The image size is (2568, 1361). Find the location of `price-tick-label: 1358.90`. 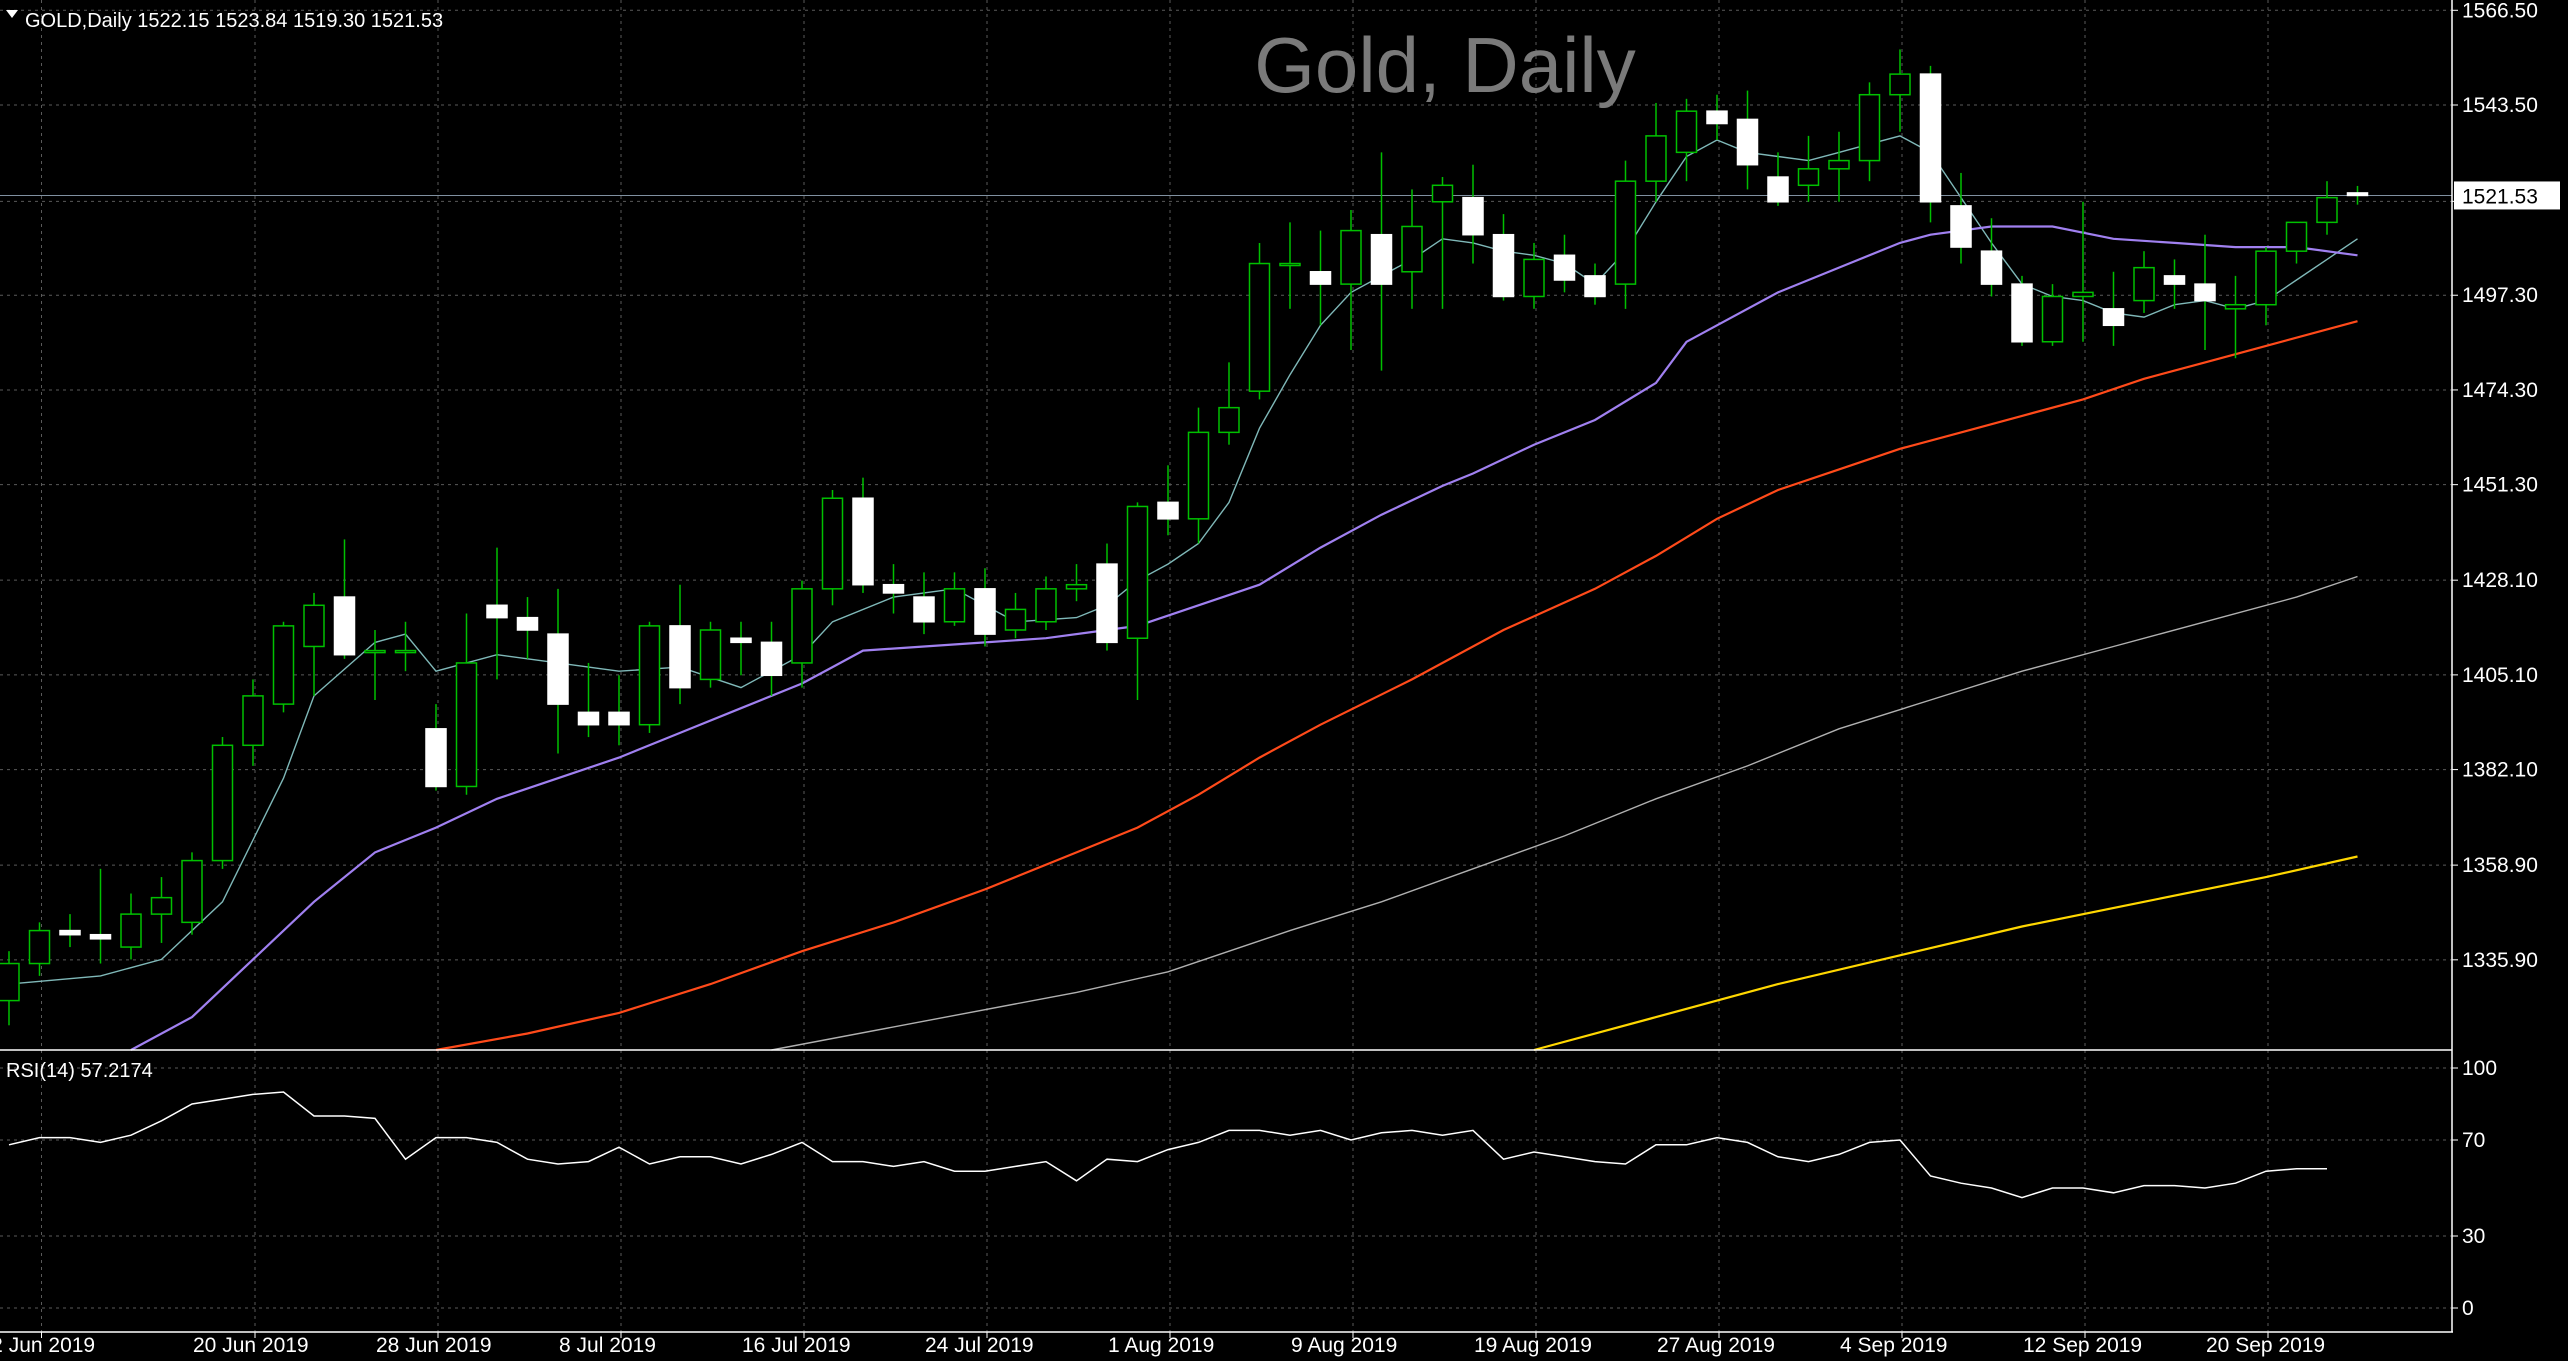

price-tick-label: 1358.90 is located at coordinates (2500, 865).